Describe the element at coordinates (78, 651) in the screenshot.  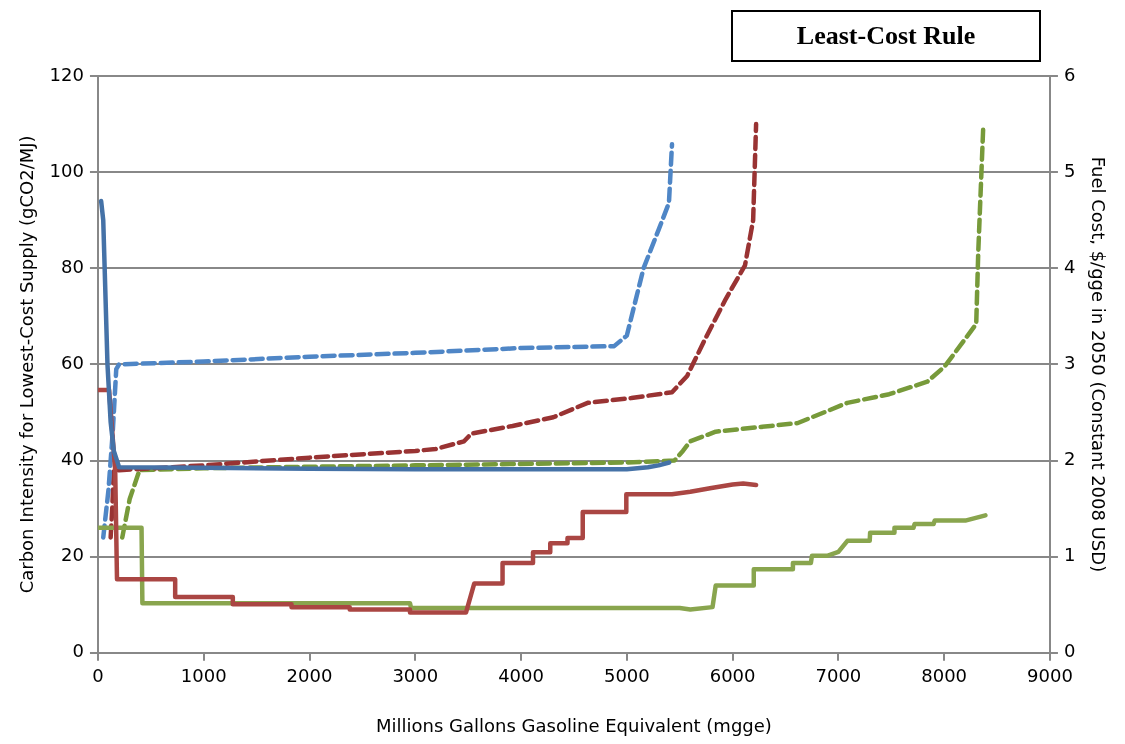
I see `y-tick-label: 0` at that location.